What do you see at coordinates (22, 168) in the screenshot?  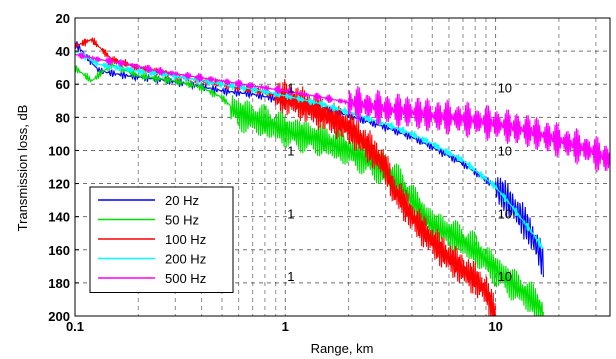 I see `y-axis-title: Transmission loss, dB` at bounding box center [22, 168].